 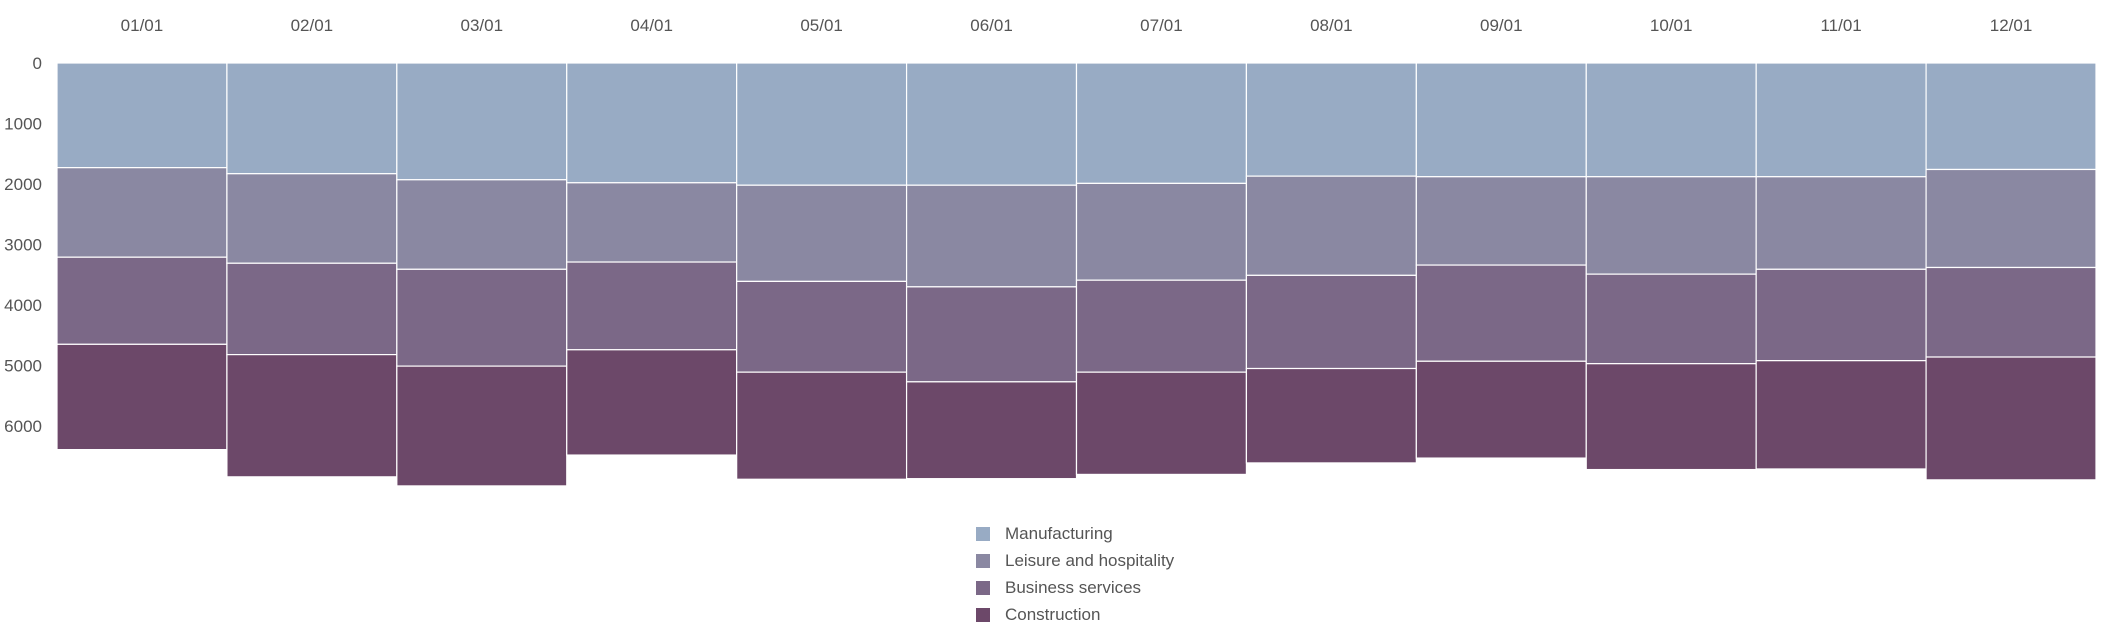 I want to click on y-tick-label: 4000, so click(x=23, y=305).